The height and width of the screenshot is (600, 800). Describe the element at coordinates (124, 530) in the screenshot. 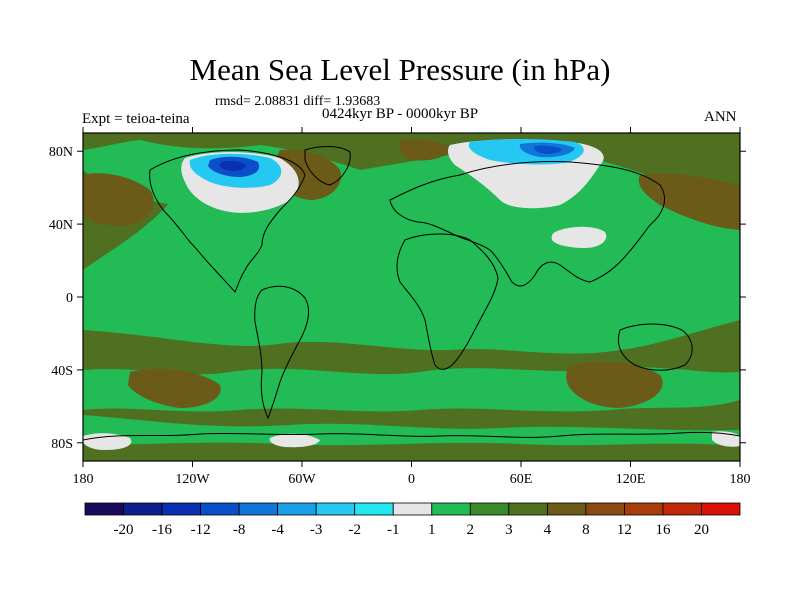

I see `colorbar-label: -20` at that location.